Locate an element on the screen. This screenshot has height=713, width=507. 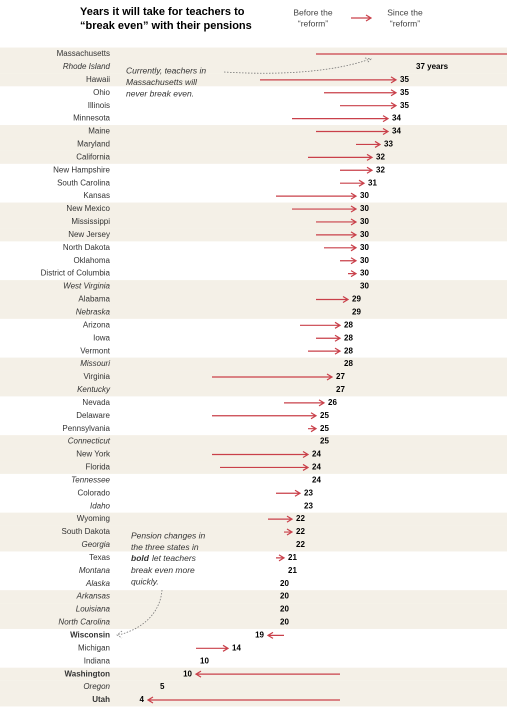
value-label: 22 is located at coordinates (300, 544).